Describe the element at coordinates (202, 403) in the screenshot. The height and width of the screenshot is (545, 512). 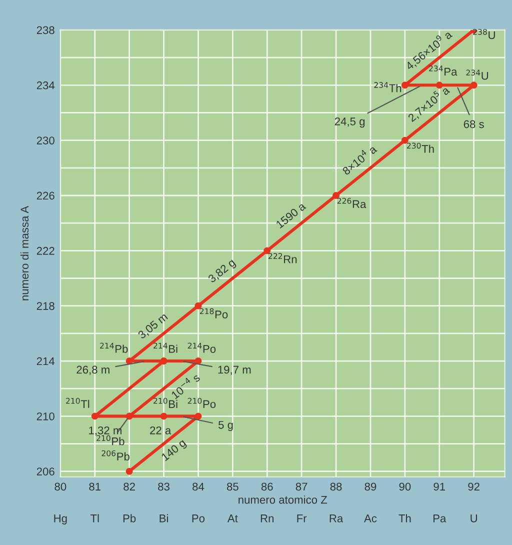
I see `annotation: $^{210}$Po` at that location.